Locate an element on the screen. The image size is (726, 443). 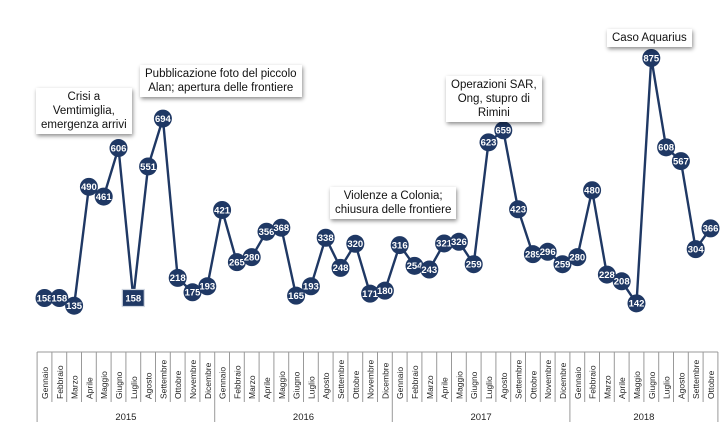
data-point: 551 is located at coordinates (148, 166).